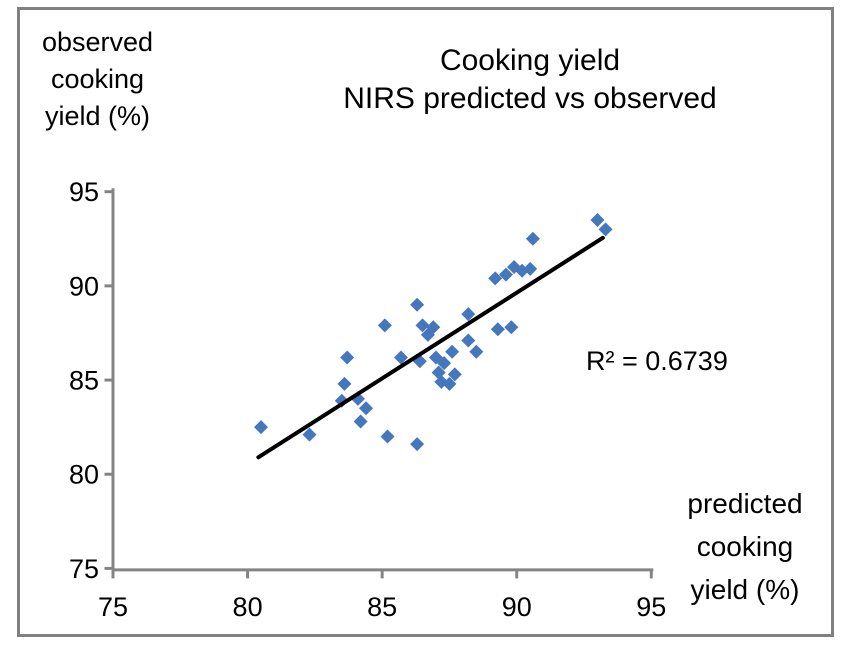 The image size is (842, 647). I want to click on x-axis-title: predicted cooking yield (%), so click(745, 546).